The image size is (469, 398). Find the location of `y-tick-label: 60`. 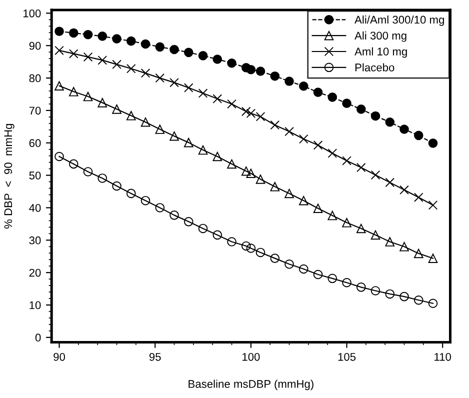

y-tick-label: 60 is located at coordinates (35, 143).